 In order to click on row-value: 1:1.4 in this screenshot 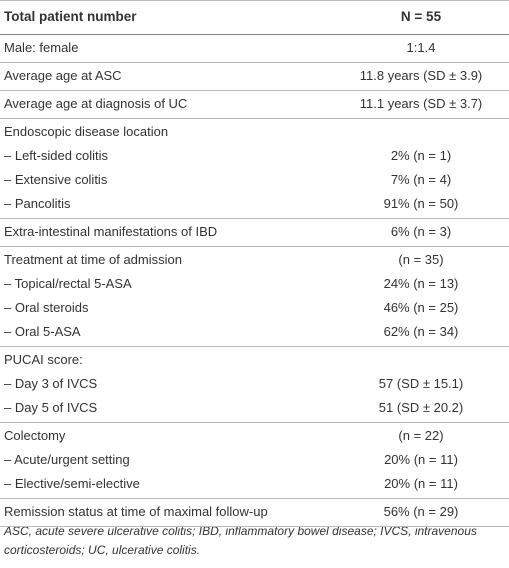, I will do `click(421, 47)`.